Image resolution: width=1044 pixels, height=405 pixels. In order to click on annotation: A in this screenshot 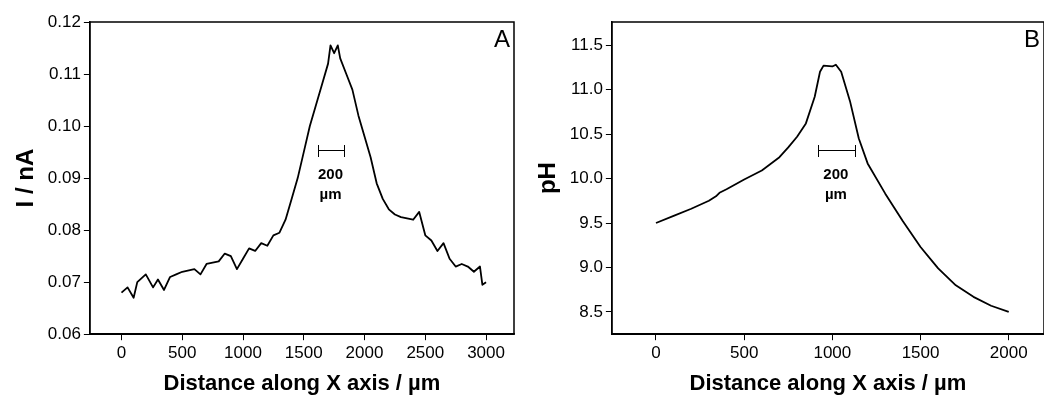, I will do `click(501, 38)`.